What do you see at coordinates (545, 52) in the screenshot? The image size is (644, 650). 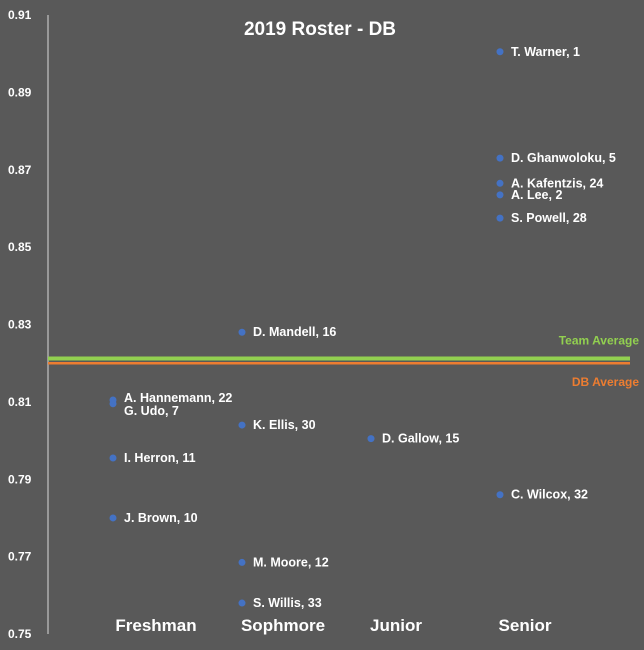 I see `data-point-label: T. Warner, 1` at bounding box center [545, 52].